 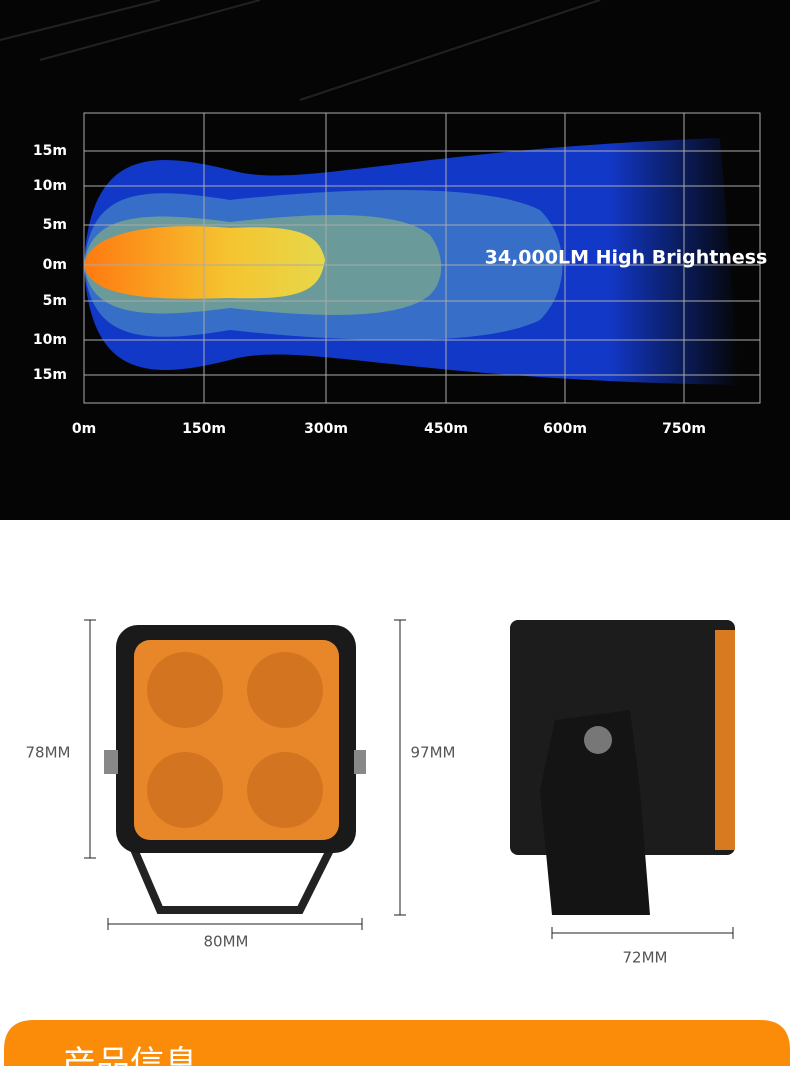 What do you see at coordinates (433, 753) in the screenshot?
I see `dimension-label: 97MM` at bounding box center [433, 753].